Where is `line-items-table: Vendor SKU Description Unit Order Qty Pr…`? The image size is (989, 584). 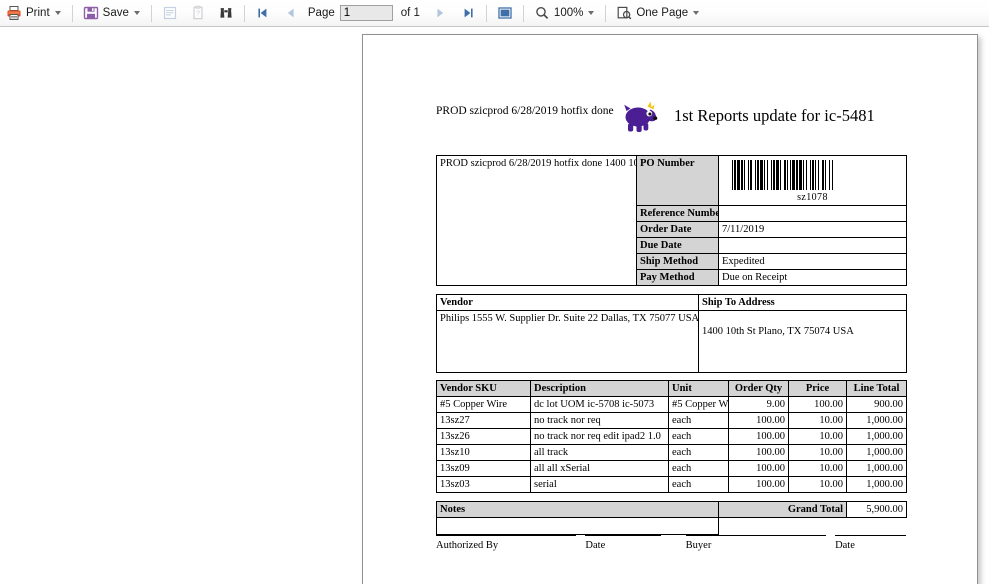 line-items-table: Vendor SKU Description Unit Order Qty Pr… is located at coordinates (671, 436).